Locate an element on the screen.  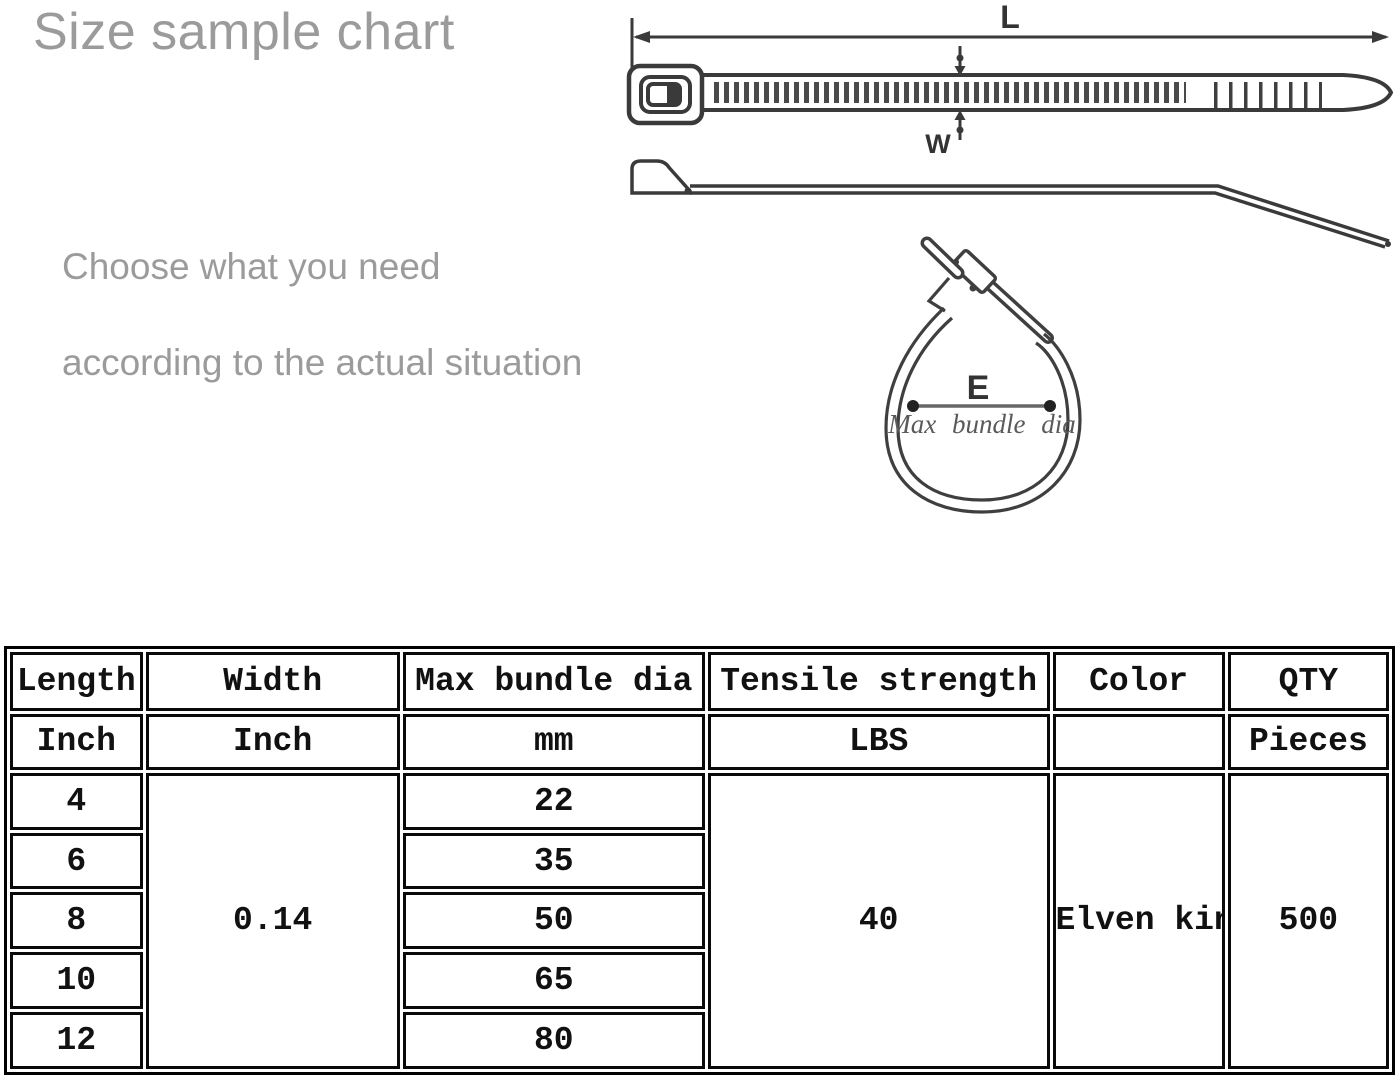
cell-dia: 50 is located at coordinates (553, 921).